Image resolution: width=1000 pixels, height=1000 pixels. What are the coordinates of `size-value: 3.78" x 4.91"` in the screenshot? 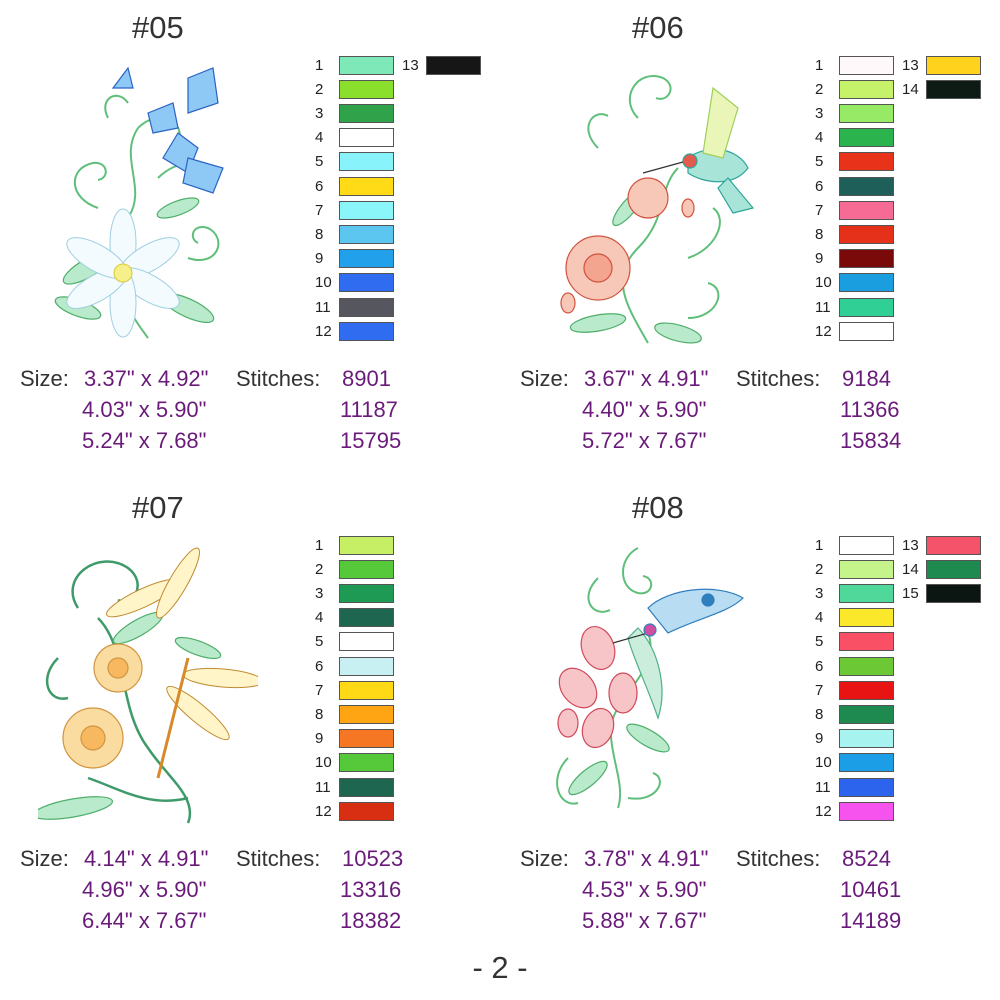 It's located at (646, 858).